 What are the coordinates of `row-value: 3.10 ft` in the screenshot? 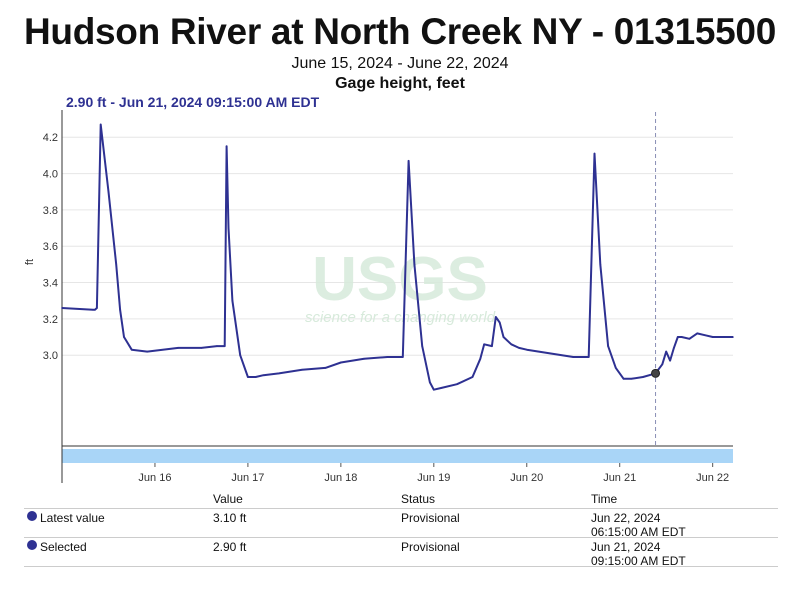 It's located at (230, 518).